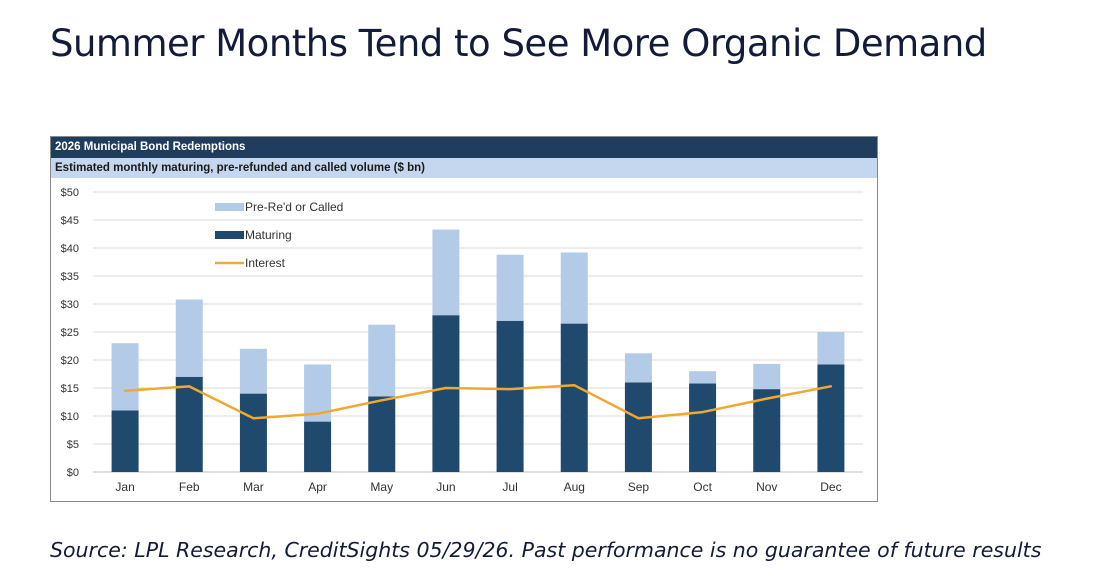 The width and height of the screenshot is (1116, 580). What do you see at coordinates (73, 473) in the screenshot?
I see `y-tick-label: $0` at bounding box center [73, 473].